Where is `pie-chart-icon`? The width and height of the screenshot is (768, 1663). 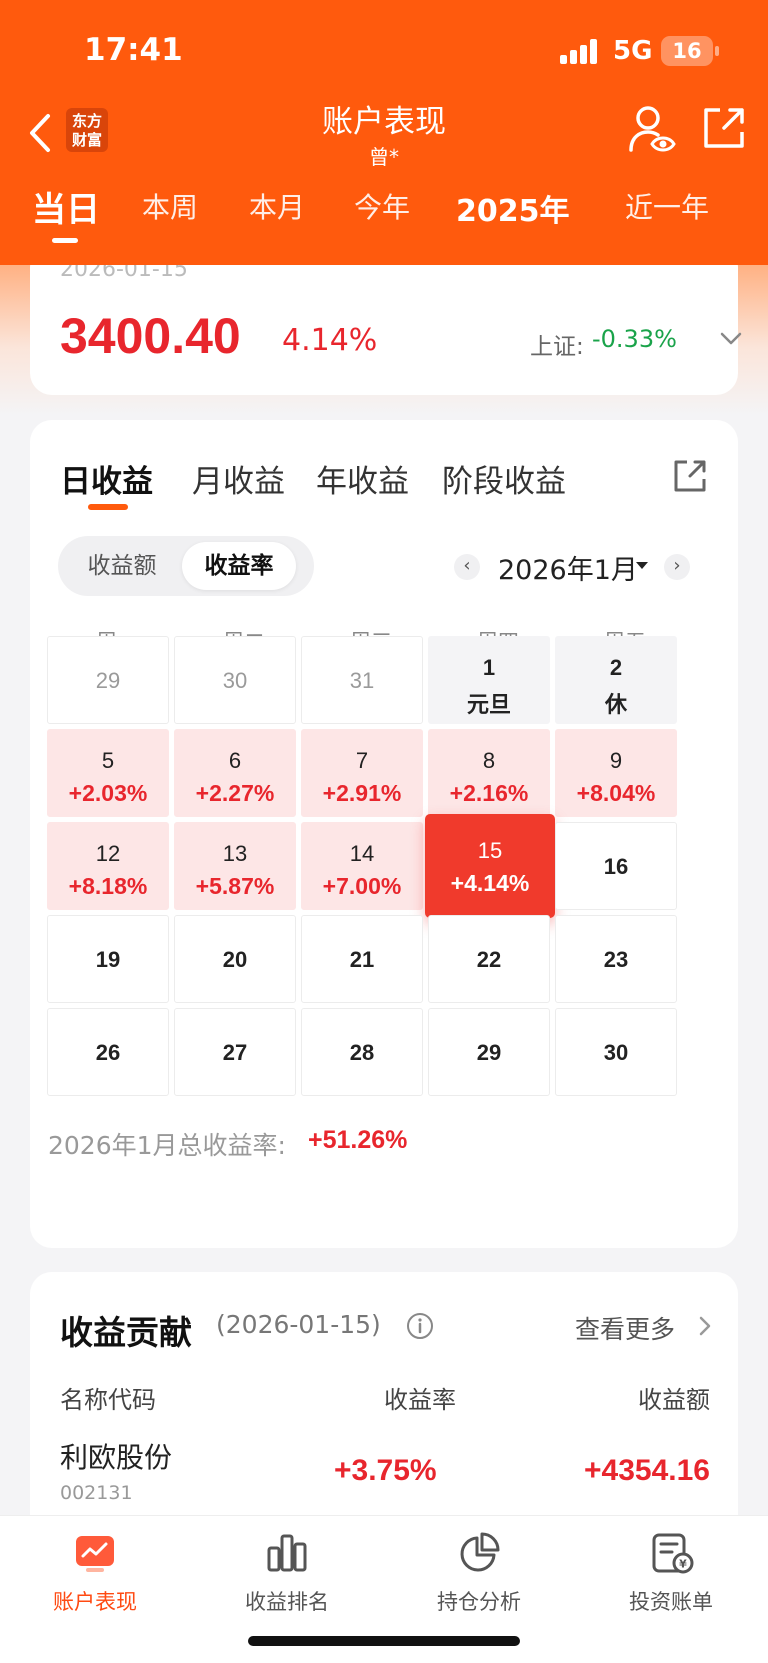
pie-chart-icon is located at coordinates (480, 1552).